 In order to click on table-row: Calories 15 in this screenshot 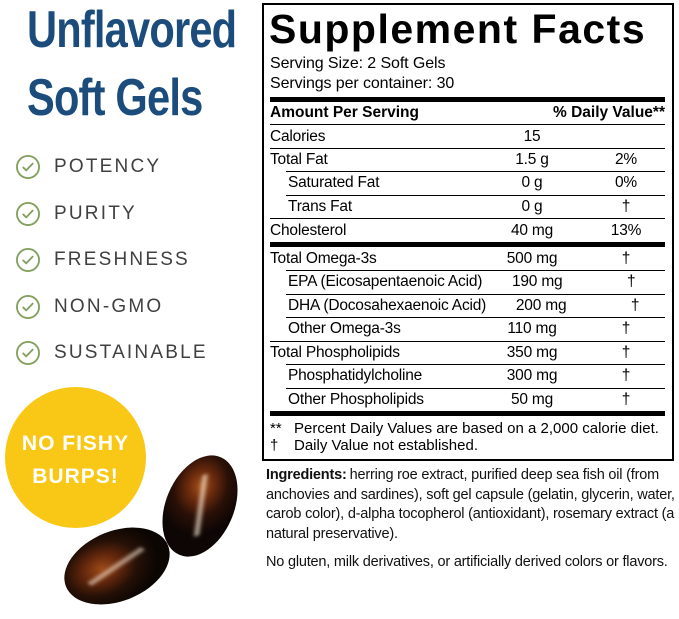, I will do `click(467, 136)`.